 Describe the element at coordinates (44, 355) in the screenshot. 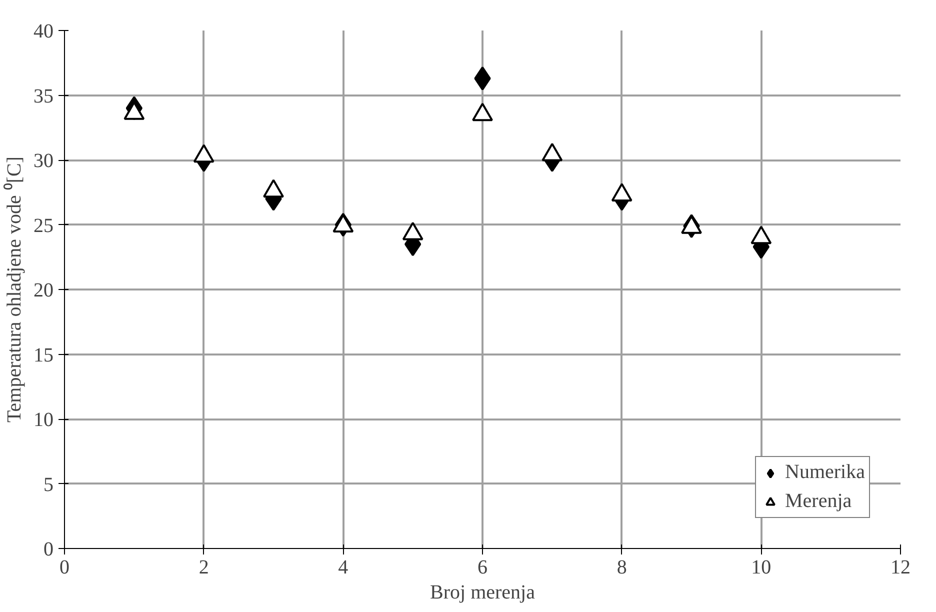

I see `y-tick-label: 15` at that location.